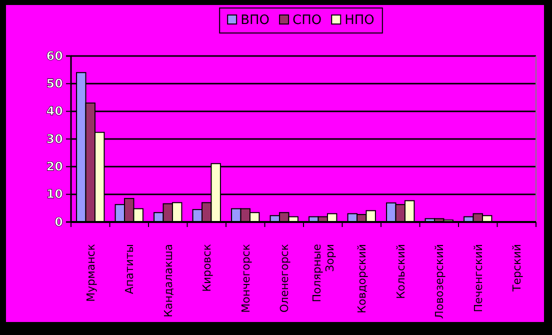 This screenshot has height=335, width=552. Describe the element at coordinates (58, 221) in the screenshot. I see `y-tick-label: 0` at that location.